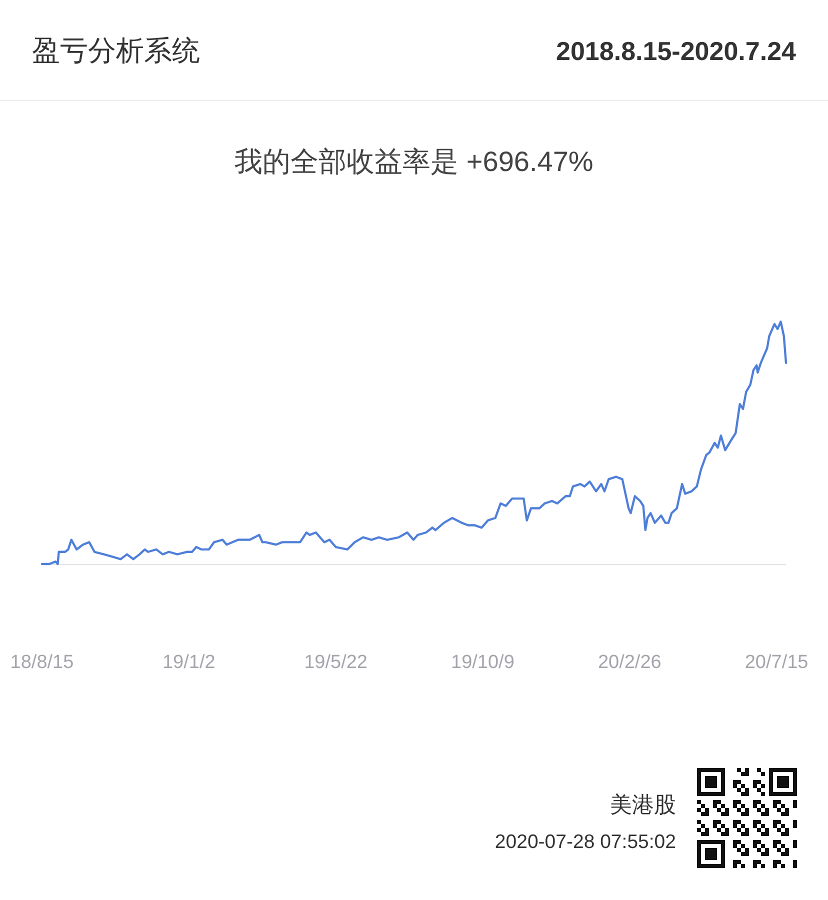  What do you see at coordinates (643, 804) in the screenshot?
I see `text: 美港股` at bounding box center [643, 804].